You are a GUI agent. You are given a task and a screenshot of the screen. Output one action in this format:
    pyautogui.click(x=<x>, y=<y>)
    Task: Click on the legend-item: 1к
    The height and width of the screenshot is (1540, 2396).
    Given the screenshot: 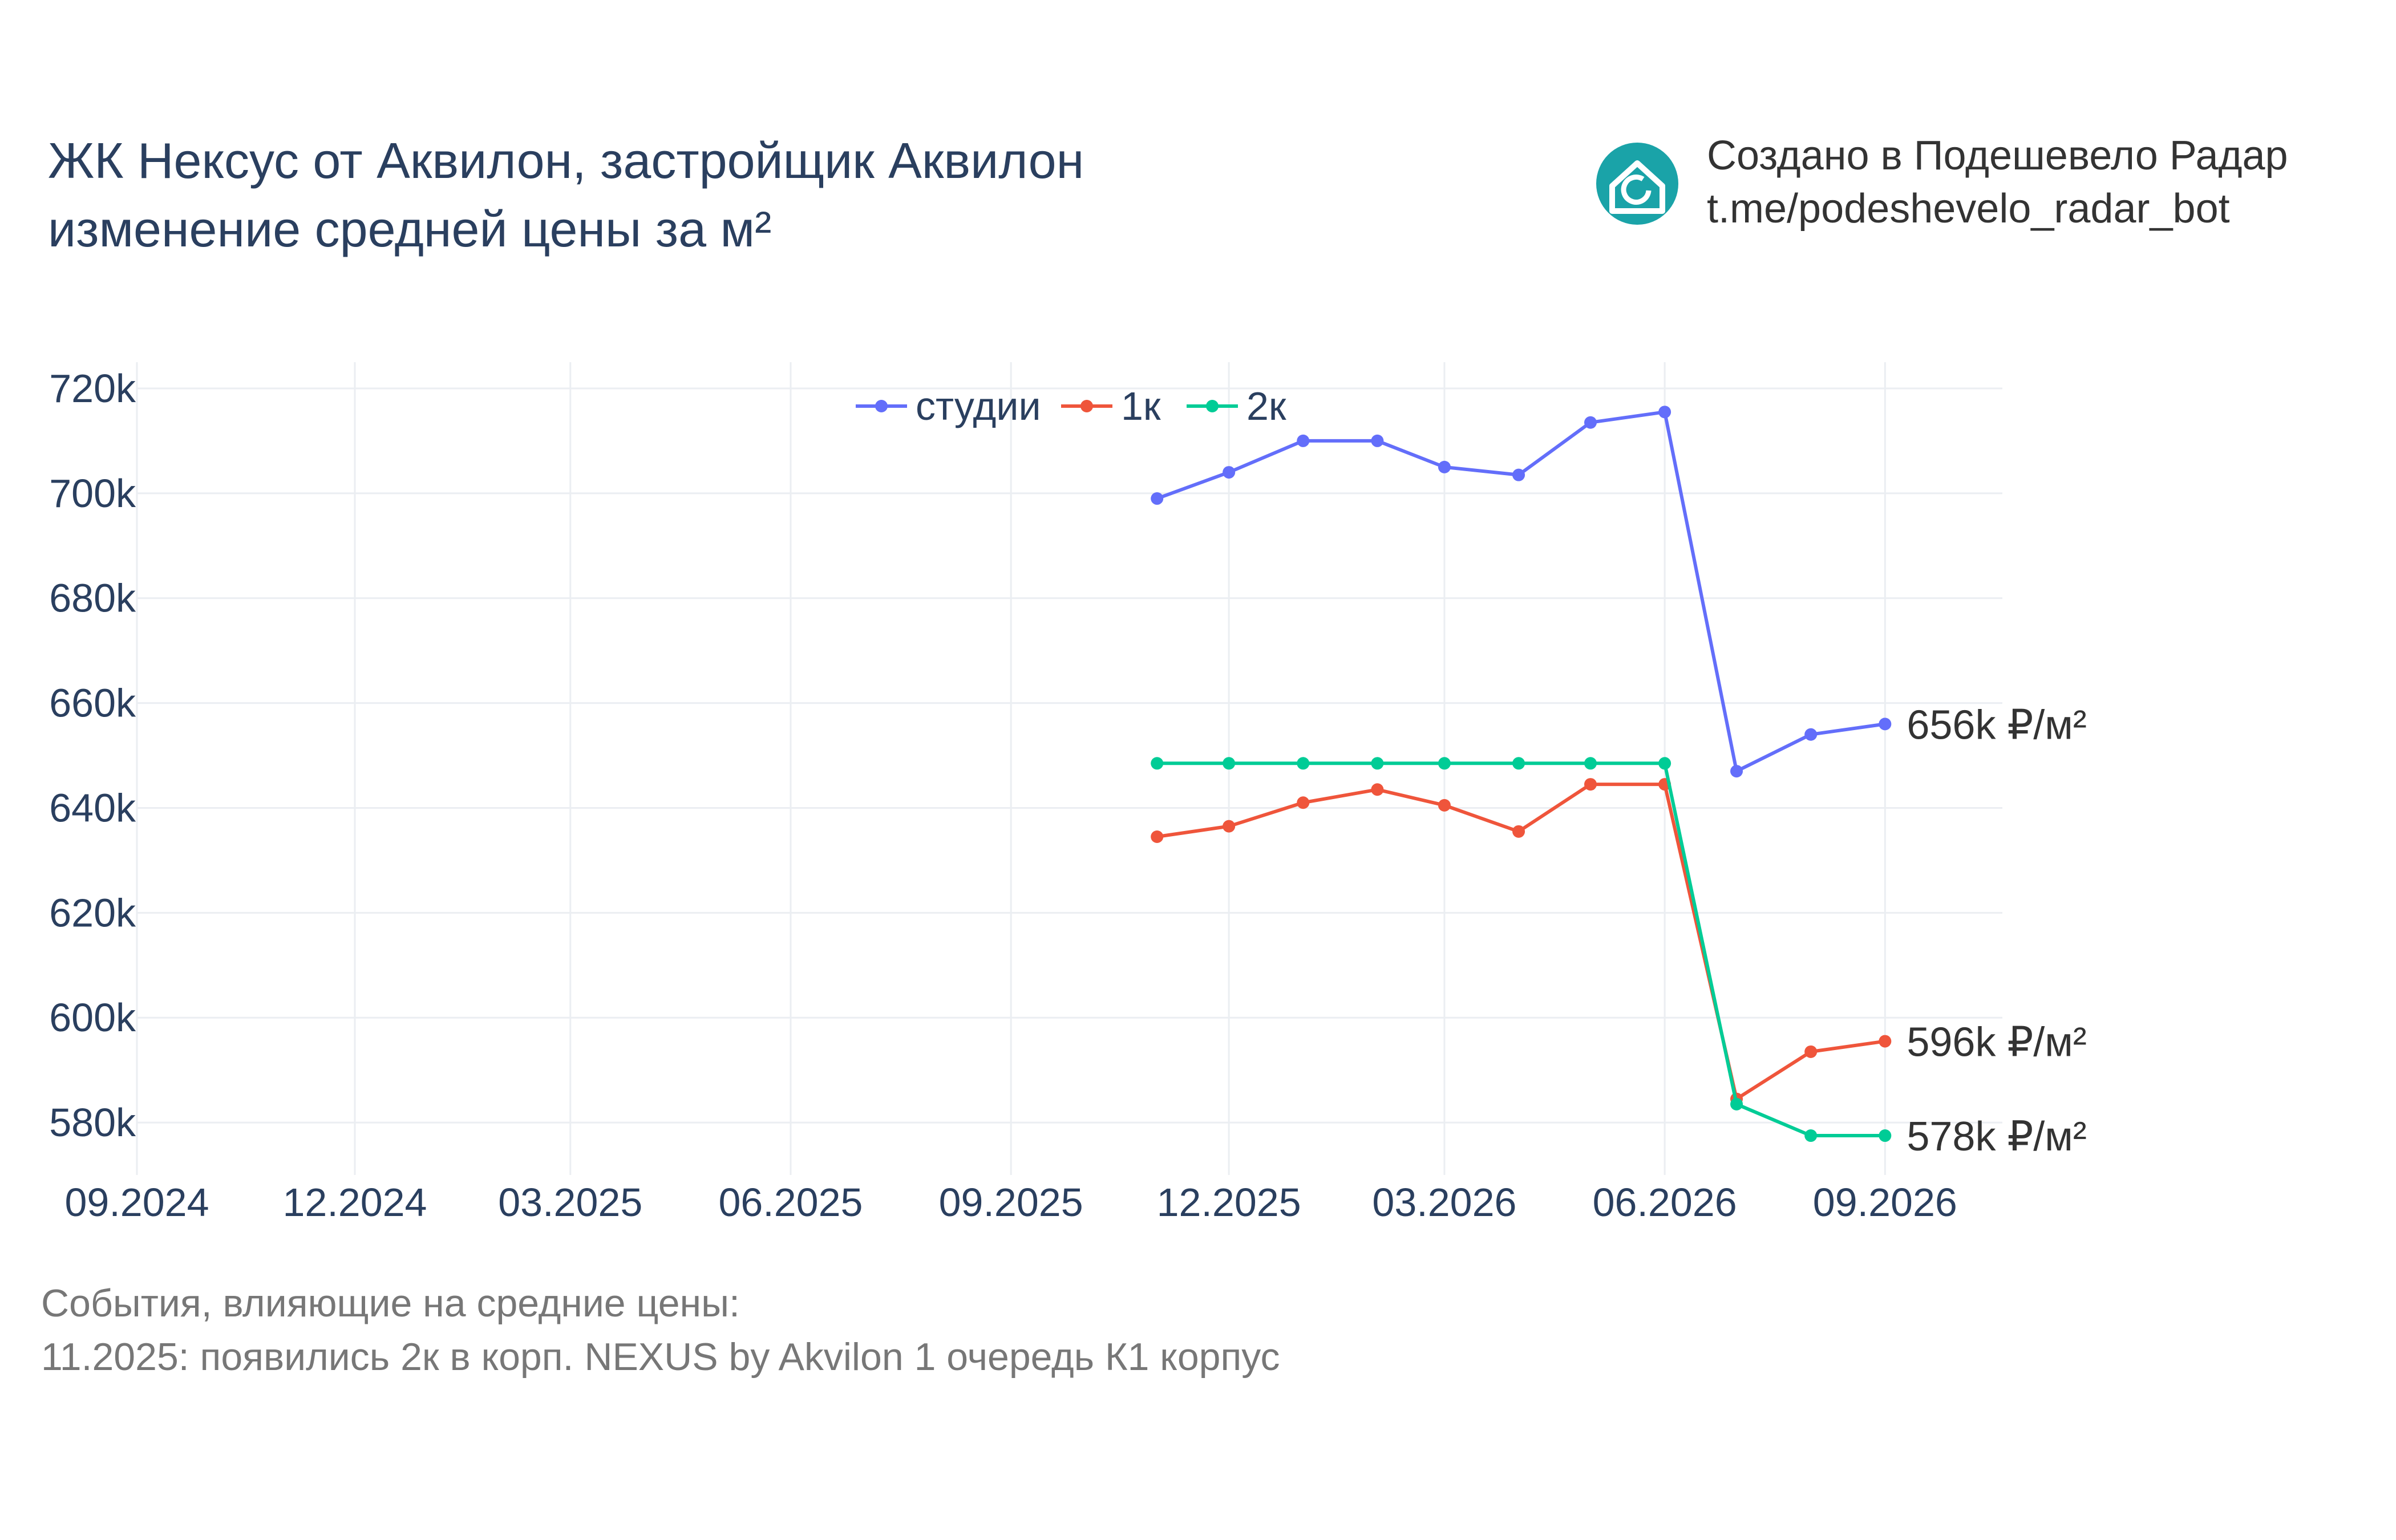 What is the action you would take?
    pyautogui.click(x=1111, y=406)
    